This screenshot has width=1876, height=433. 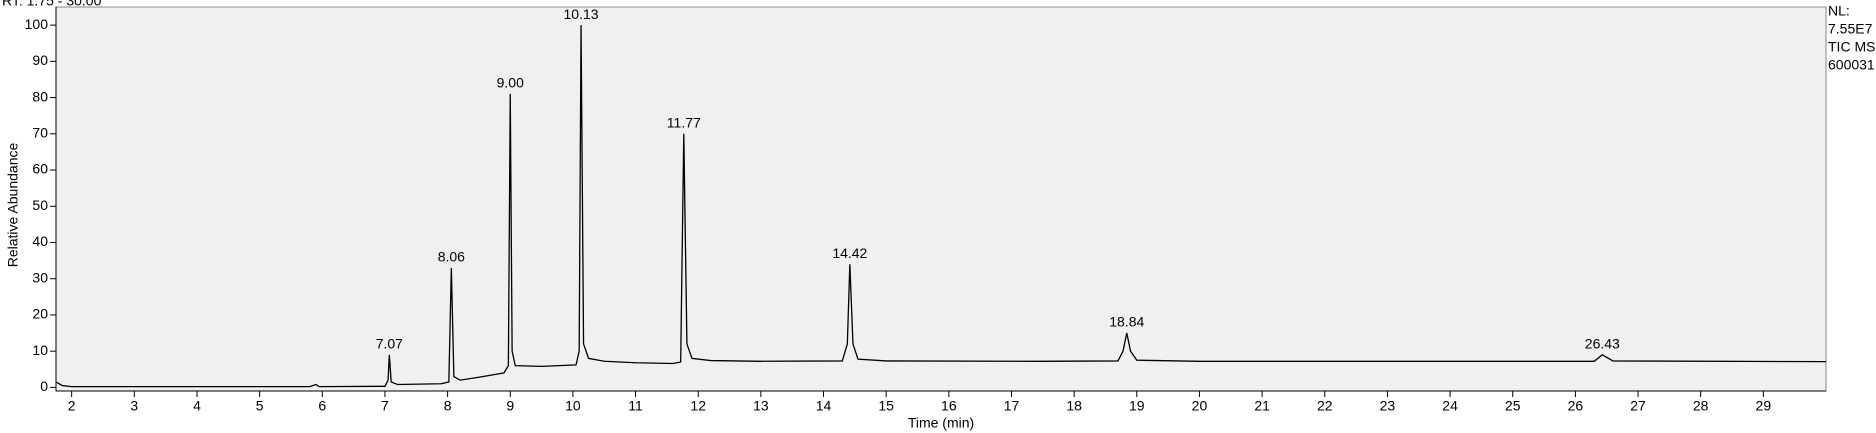 I want to click on x-tick-label: 29, so click(x=1764, y=406).